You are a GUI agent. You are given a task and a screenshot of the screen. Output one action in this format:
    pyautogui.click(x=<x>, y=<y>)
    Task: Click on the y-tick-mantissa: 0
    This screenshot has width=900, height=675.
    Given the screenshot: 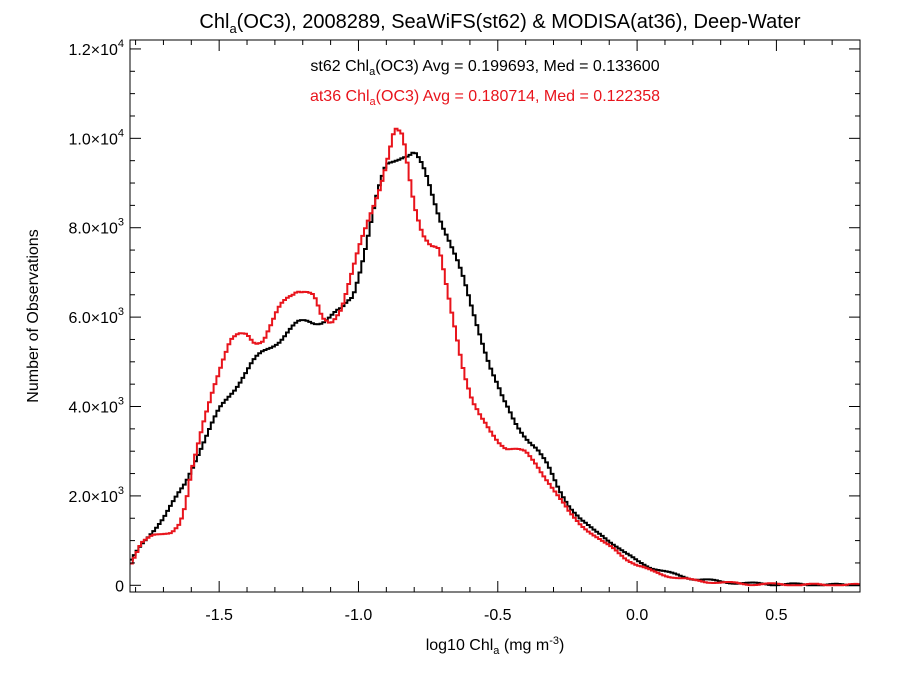 What is the action you would take?
    pyautogui.click(x=119, y=586)
    